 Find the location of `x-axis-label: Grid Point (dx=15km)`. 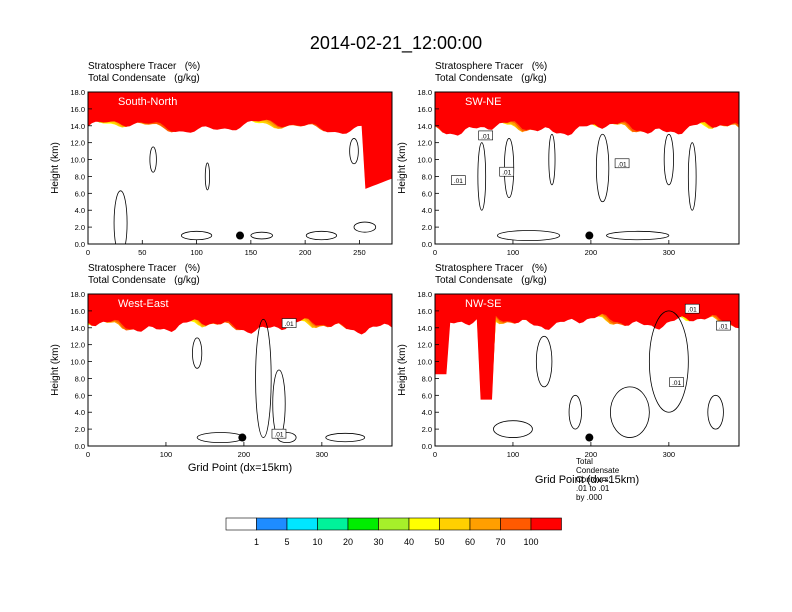

x-axis-label: Grid Point (dx=15km) is located at coordinates (240, 468).